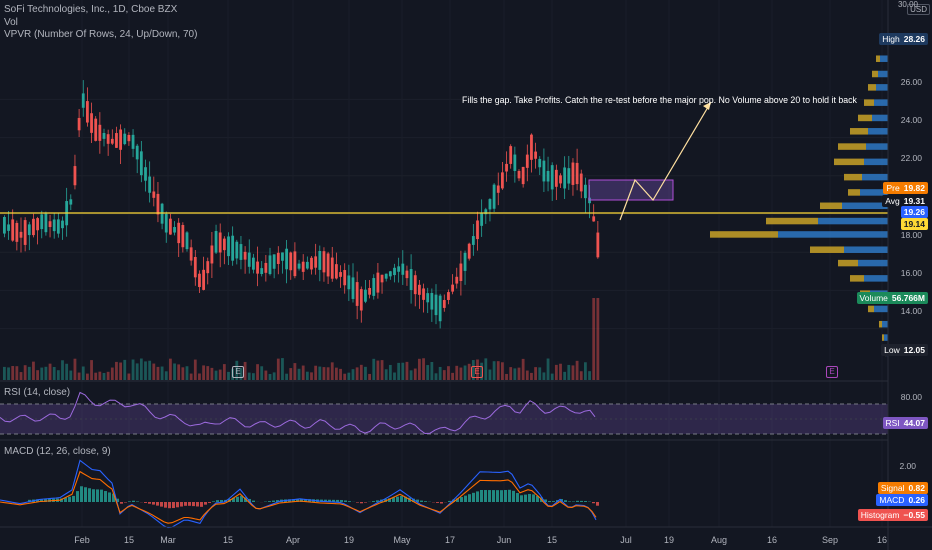  What do you see at coordinates (914, 212) in the screenshot?
I see `last-price-tag: 19.26` at bounding box center [914, 212].